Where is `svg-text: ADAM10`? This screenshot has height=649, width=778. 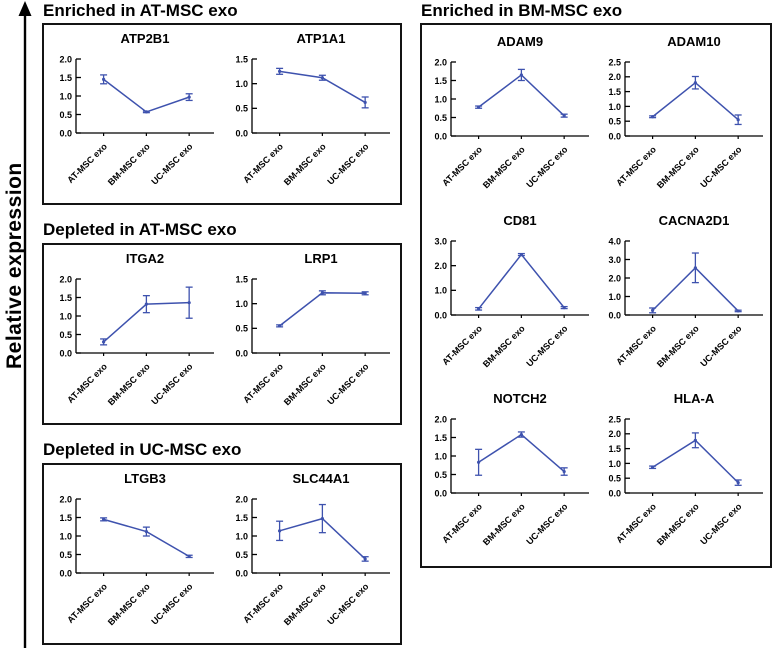 svg-text: ADAM10 is located at coordinates (693, 41).